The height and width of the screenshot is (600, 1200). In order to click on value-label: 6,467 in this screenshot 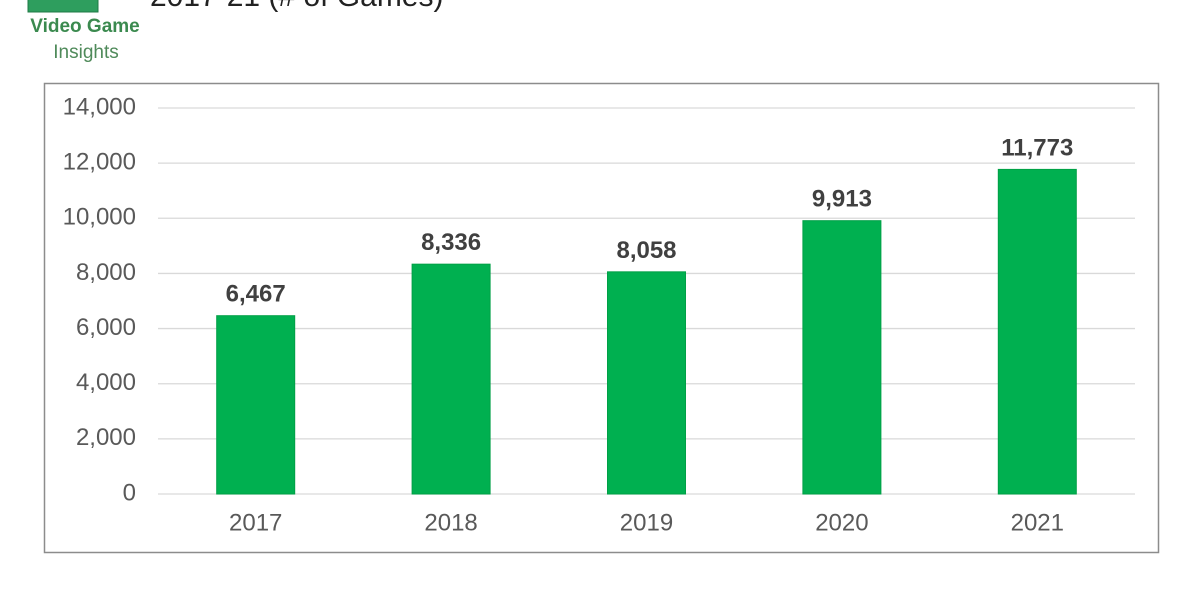, I will do `click(256, 294)`.